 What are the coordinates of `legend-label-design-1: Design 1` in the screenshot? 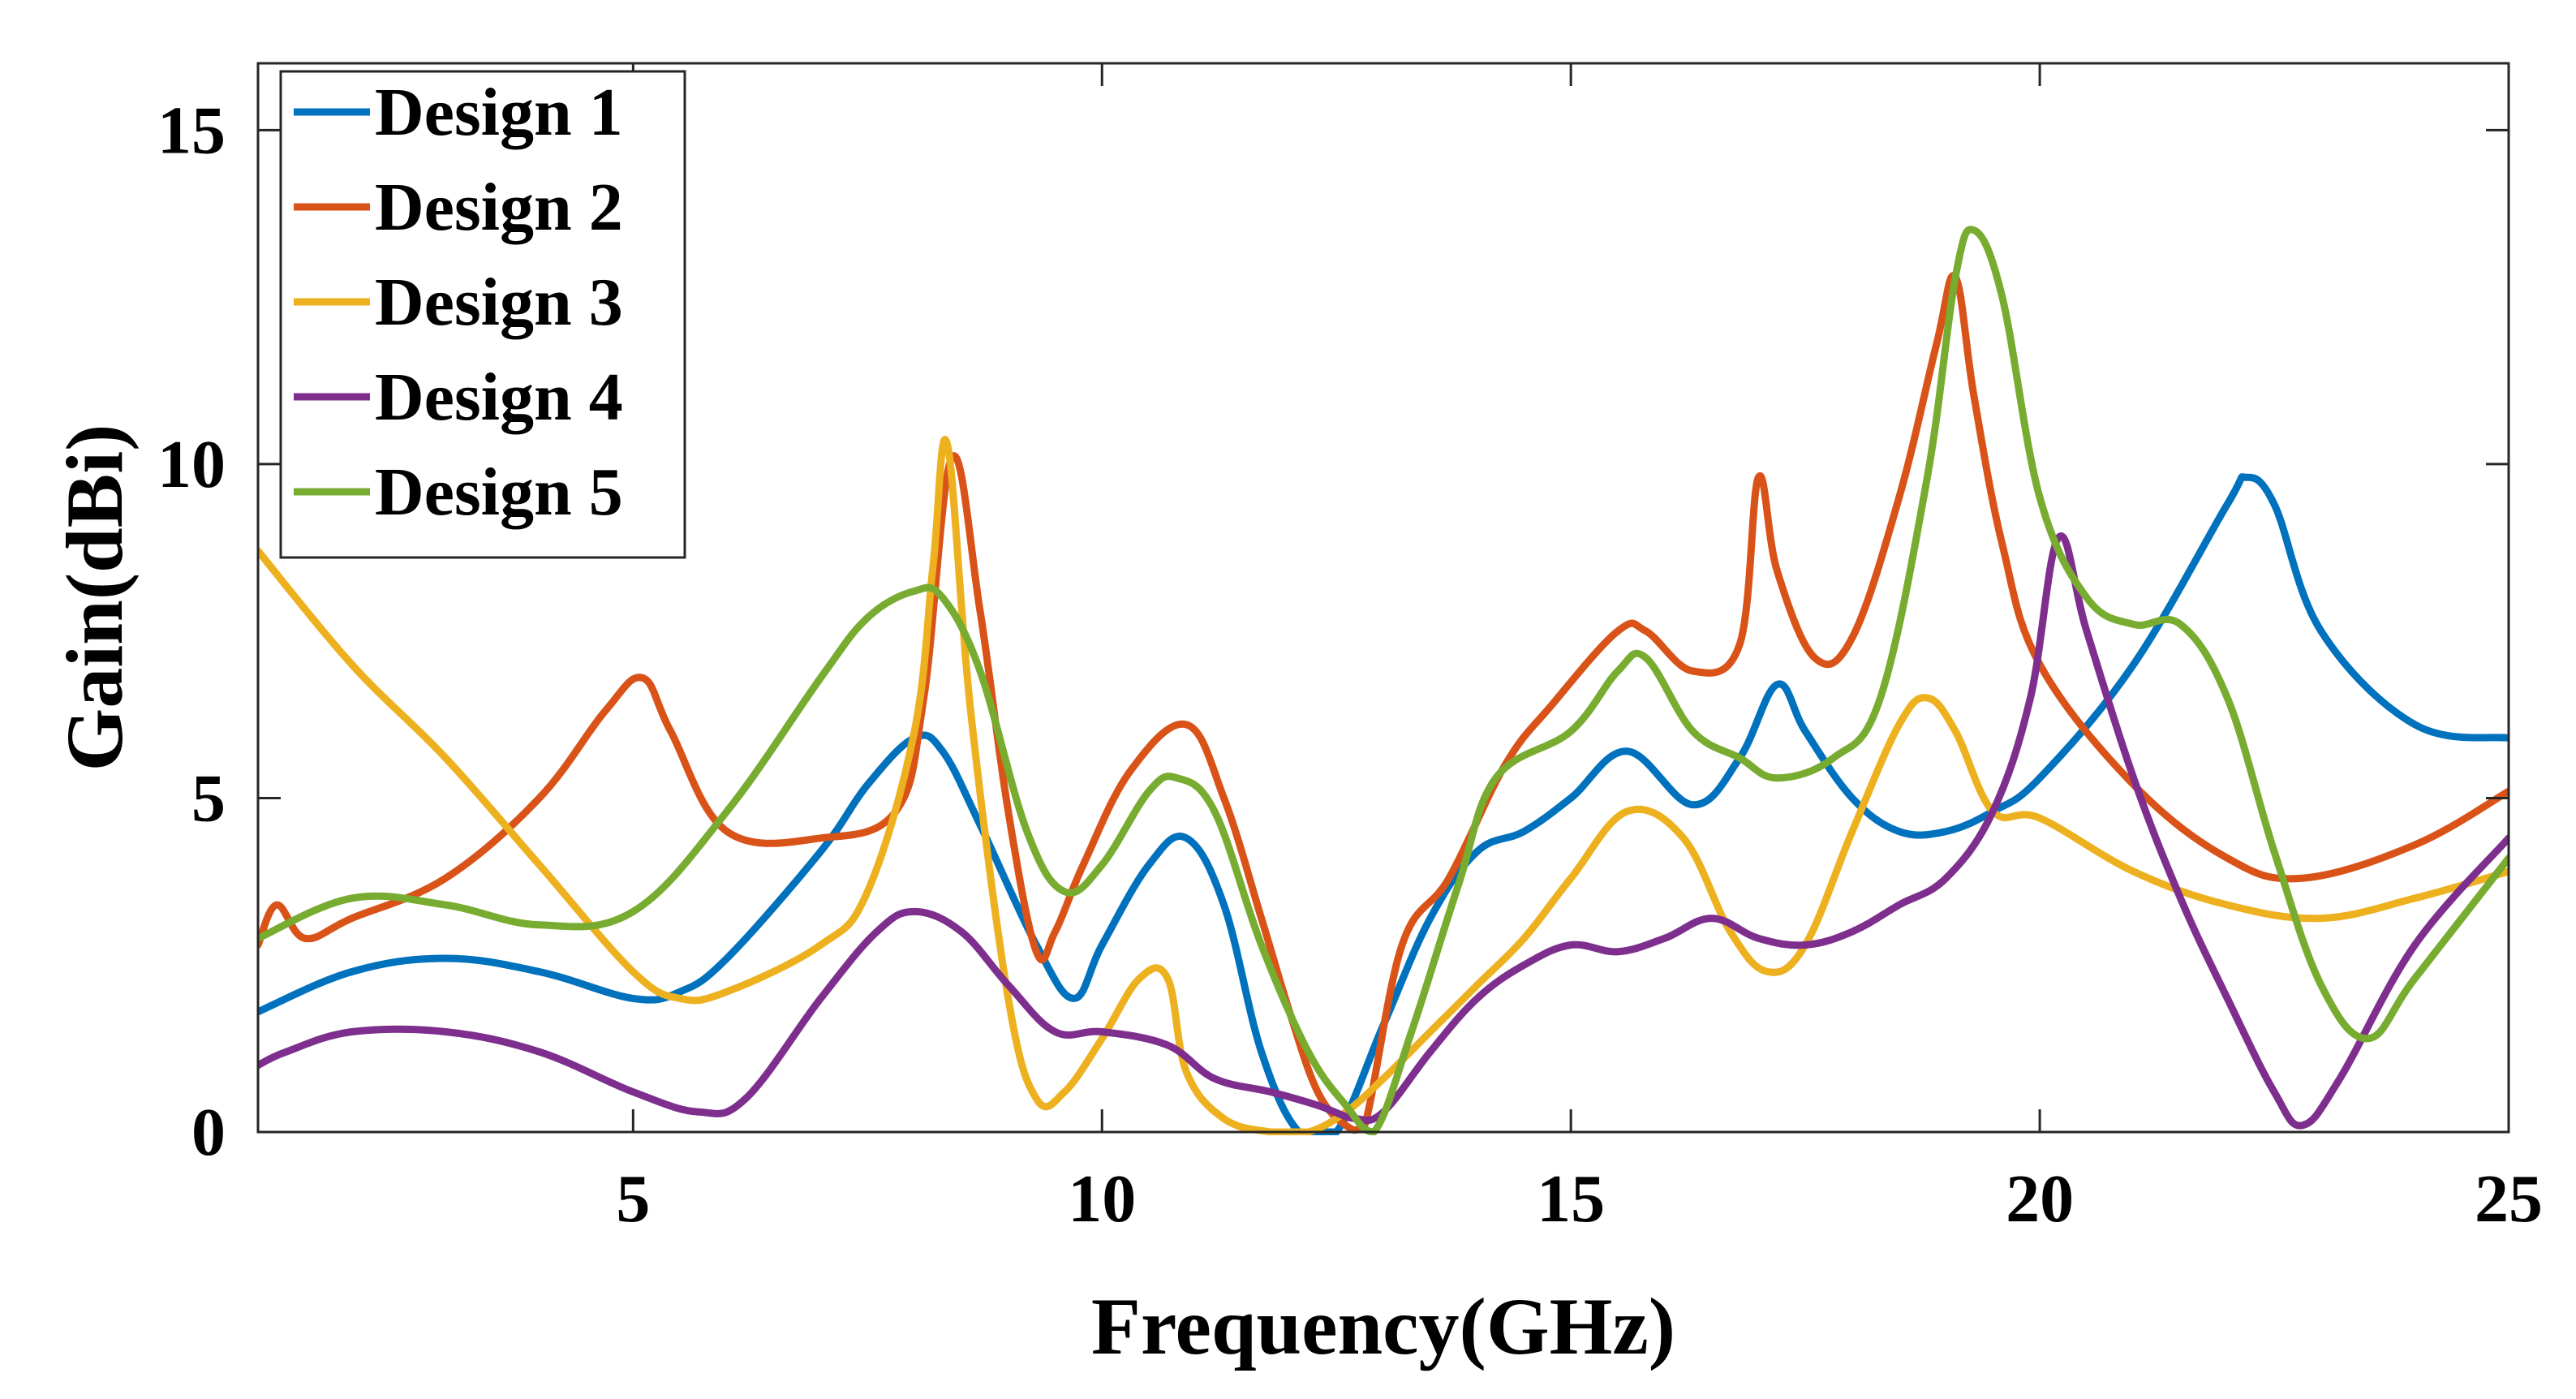 It's located at (499, 113).